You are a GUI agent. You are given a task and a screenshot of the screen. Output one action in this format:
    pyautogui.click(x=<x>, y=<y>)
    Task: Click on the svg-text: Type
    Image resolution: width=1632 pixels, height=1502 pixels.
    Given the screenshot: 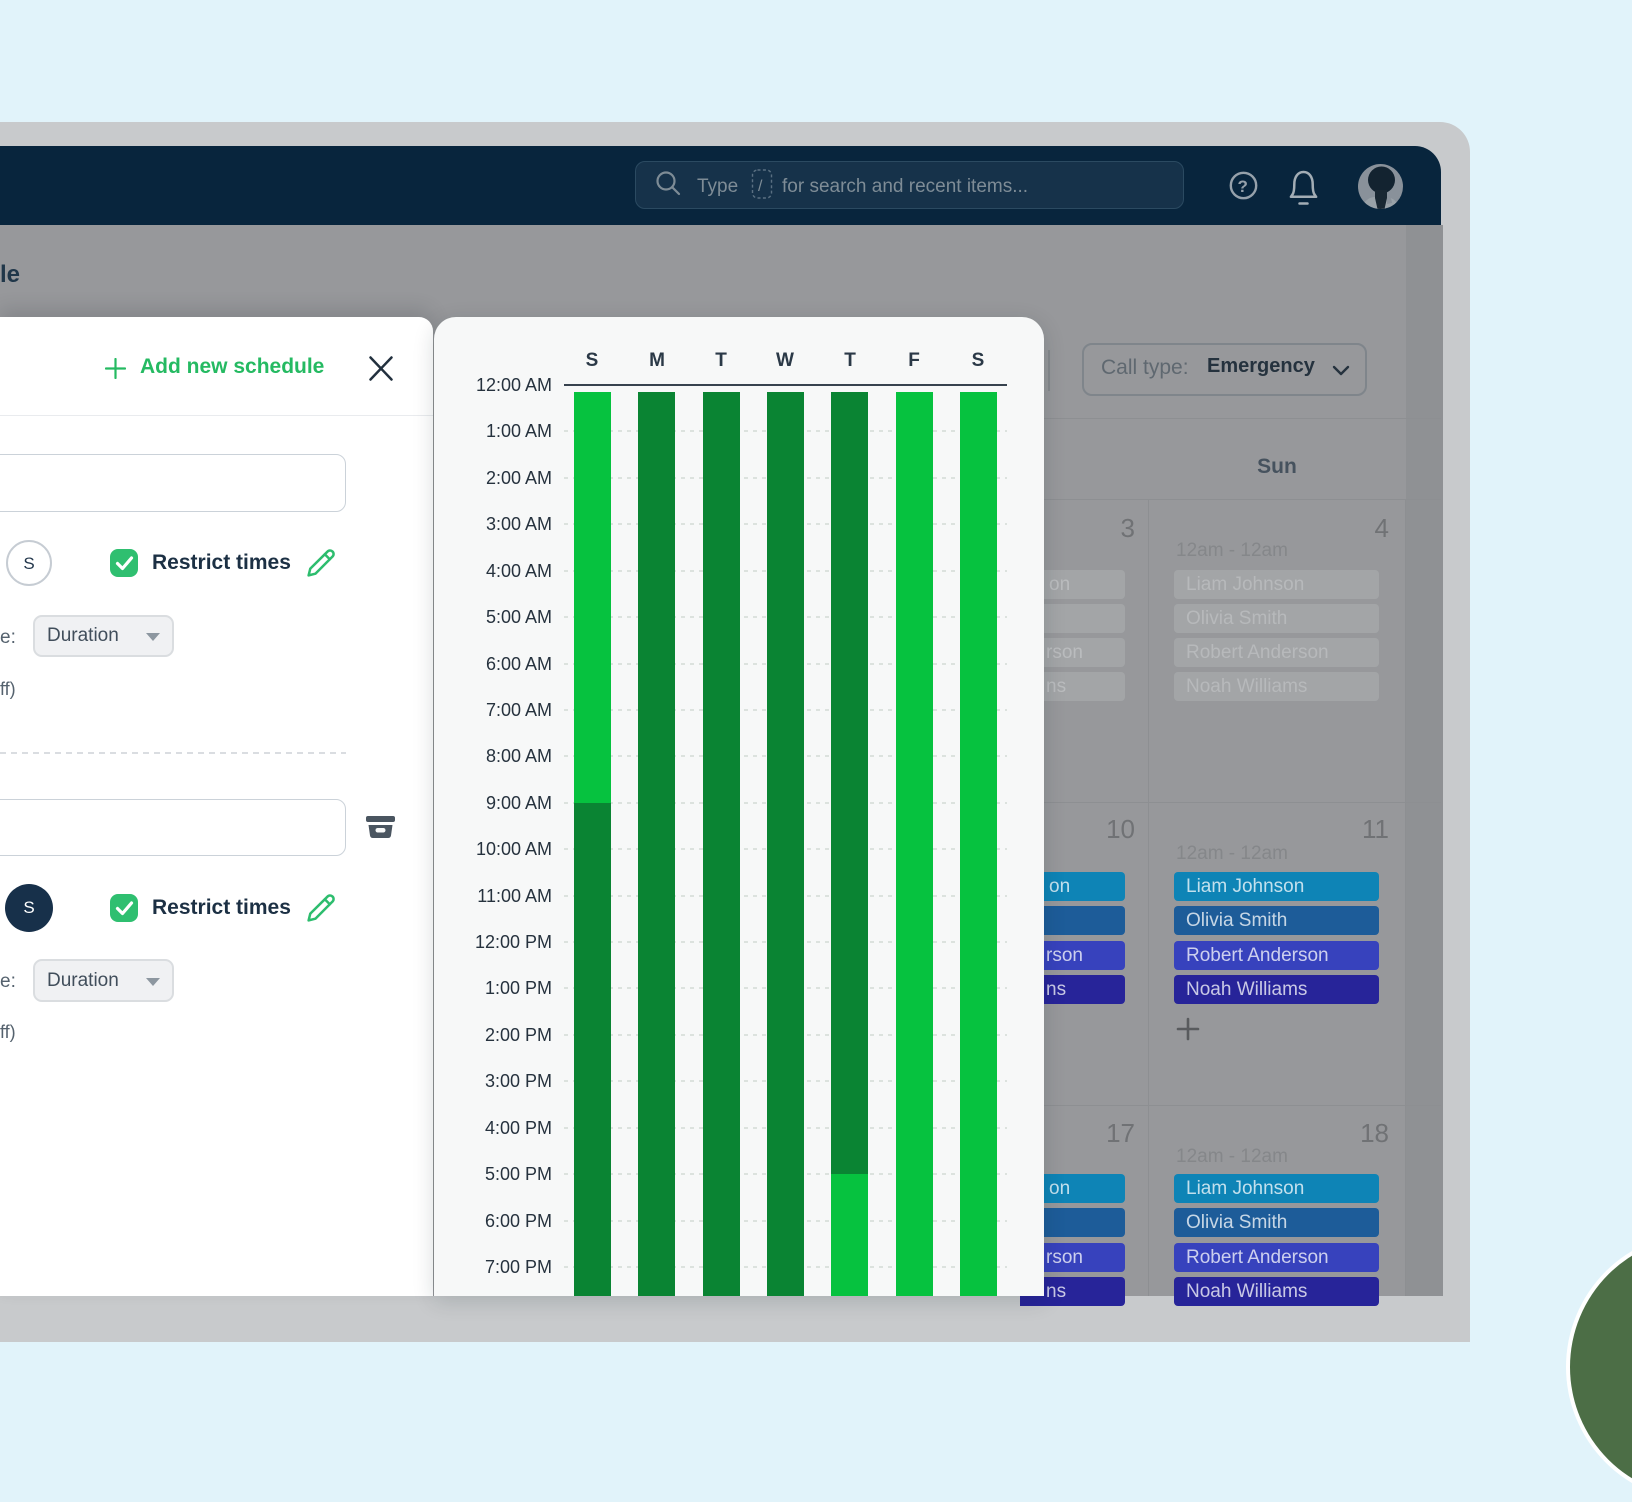 What is the action you would take?
    pyautogui.click(x=717, y=186)
    